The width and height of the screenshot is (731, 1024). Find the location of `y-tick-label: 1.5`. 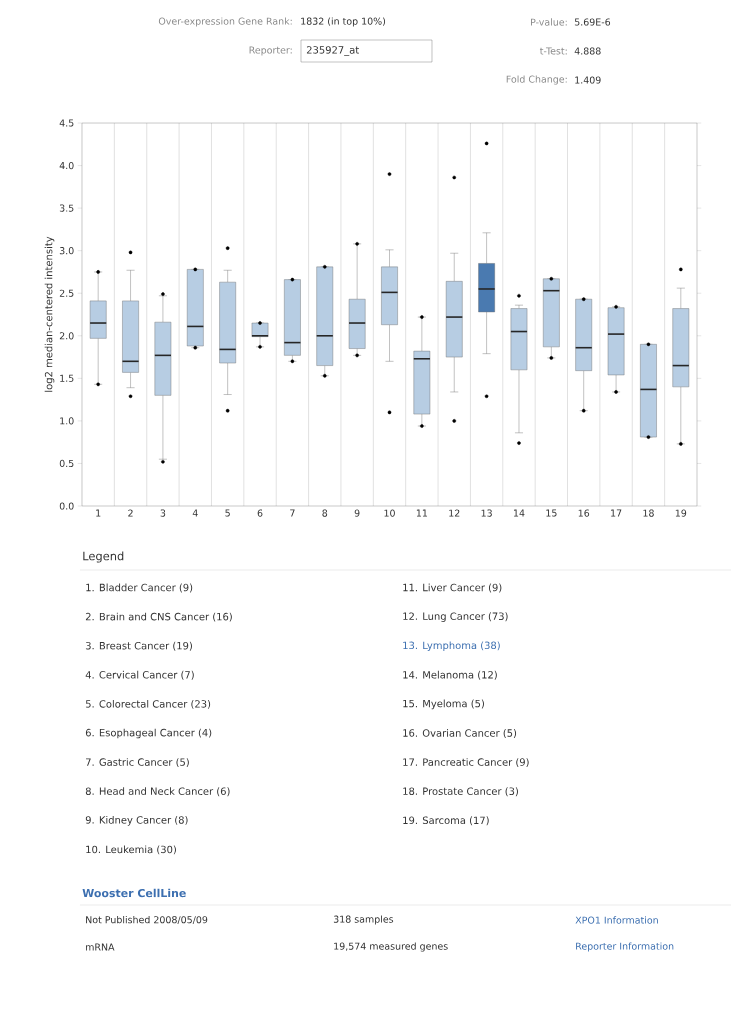

y-tick-label: 1.5 is located at coordinates (67, 378).